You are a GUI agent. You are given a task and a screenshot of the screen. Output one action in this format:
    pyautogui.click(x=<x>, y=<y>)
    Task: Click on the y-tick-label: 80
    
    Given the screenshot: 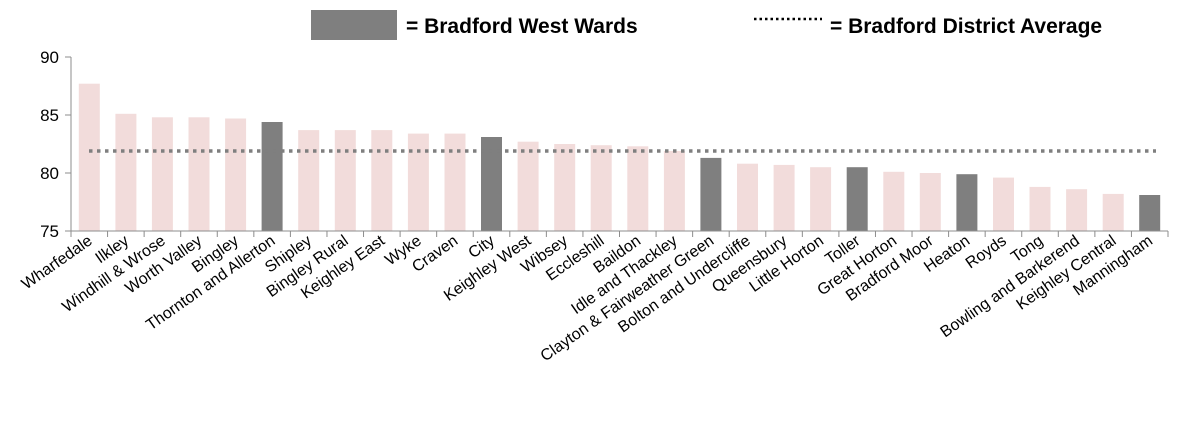 What is the action you would take?
    pyautogui.click(x=49, y=173)
    